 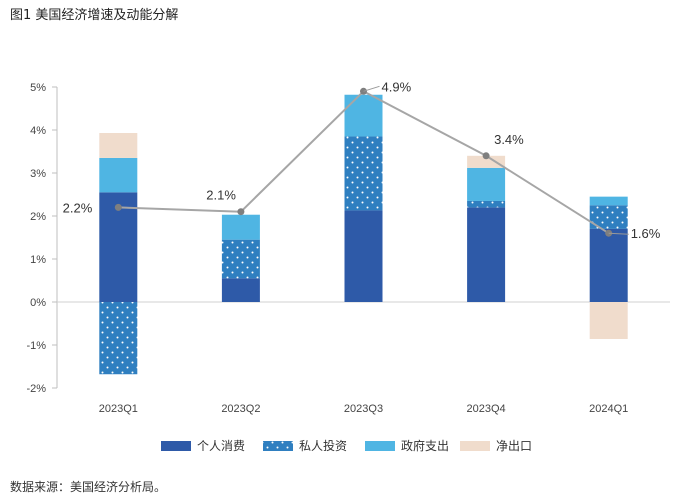 What do you see at coordinates (38, 174) in the screenshot?
I see `y-tick-label: 3%` at bounding box center [38, 174].